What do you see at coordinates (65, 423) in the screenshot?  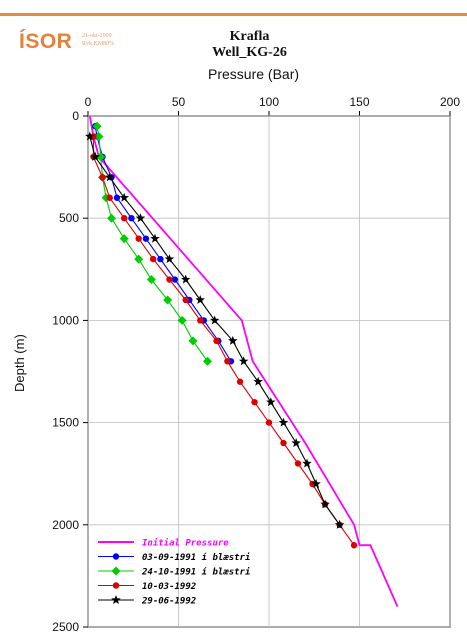 I see `y-tick-label: 1500` at bounding box center [65, 423].